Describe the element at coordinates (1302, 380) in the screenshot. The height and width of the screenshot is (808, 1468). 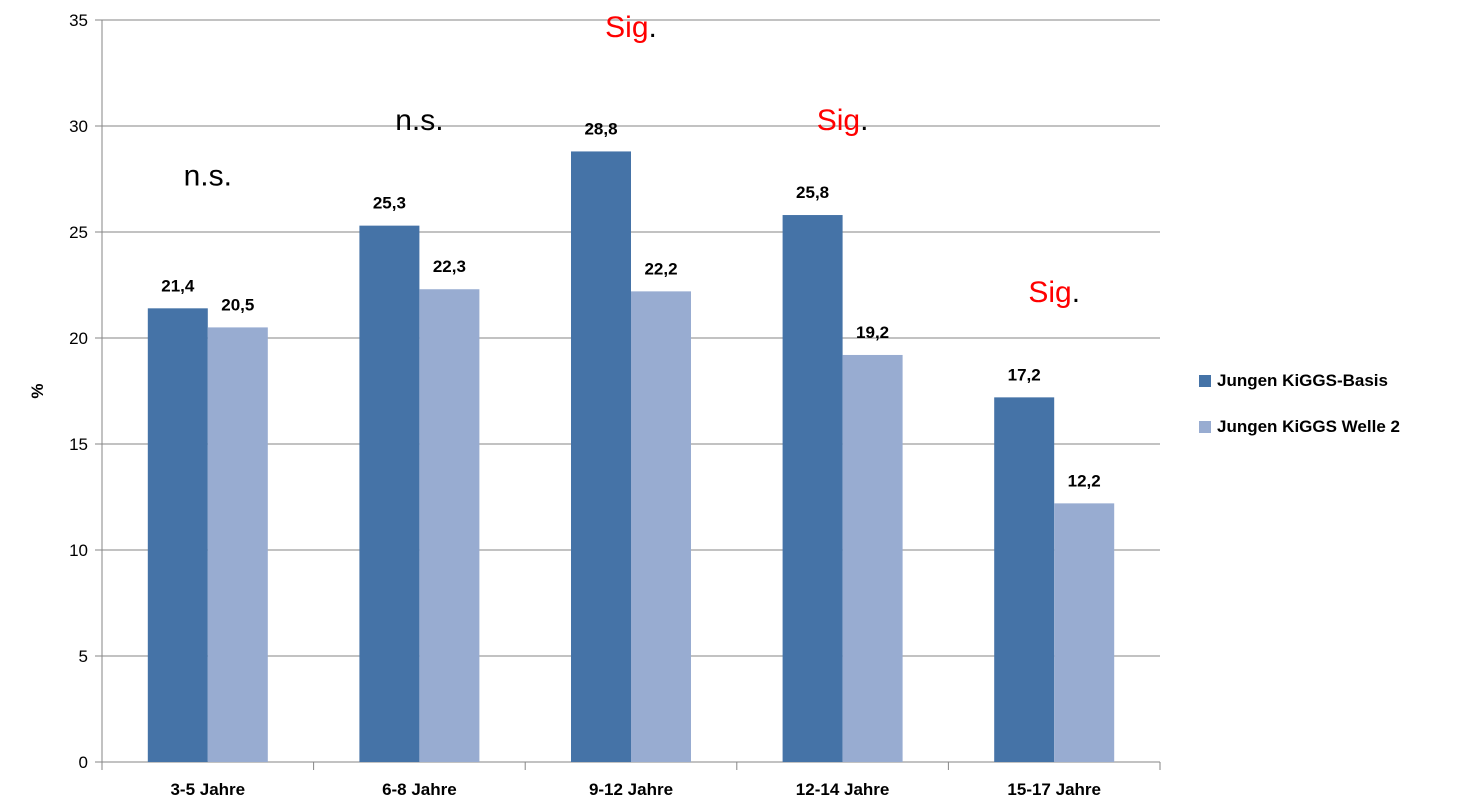
I see `legend-label: Jungen KiGGS-Basis` at that location.